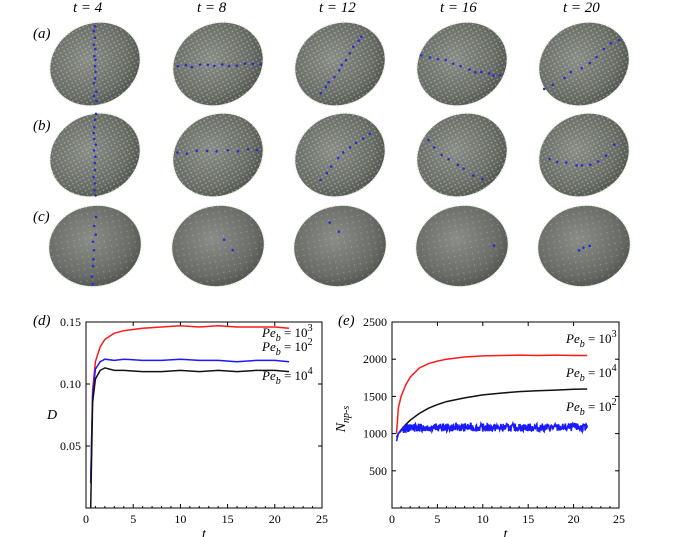 The image size is (694, 537). Describe the element at coordinates (41, 217) in the screenshot. I see `row-label-c: (c)` at that location.